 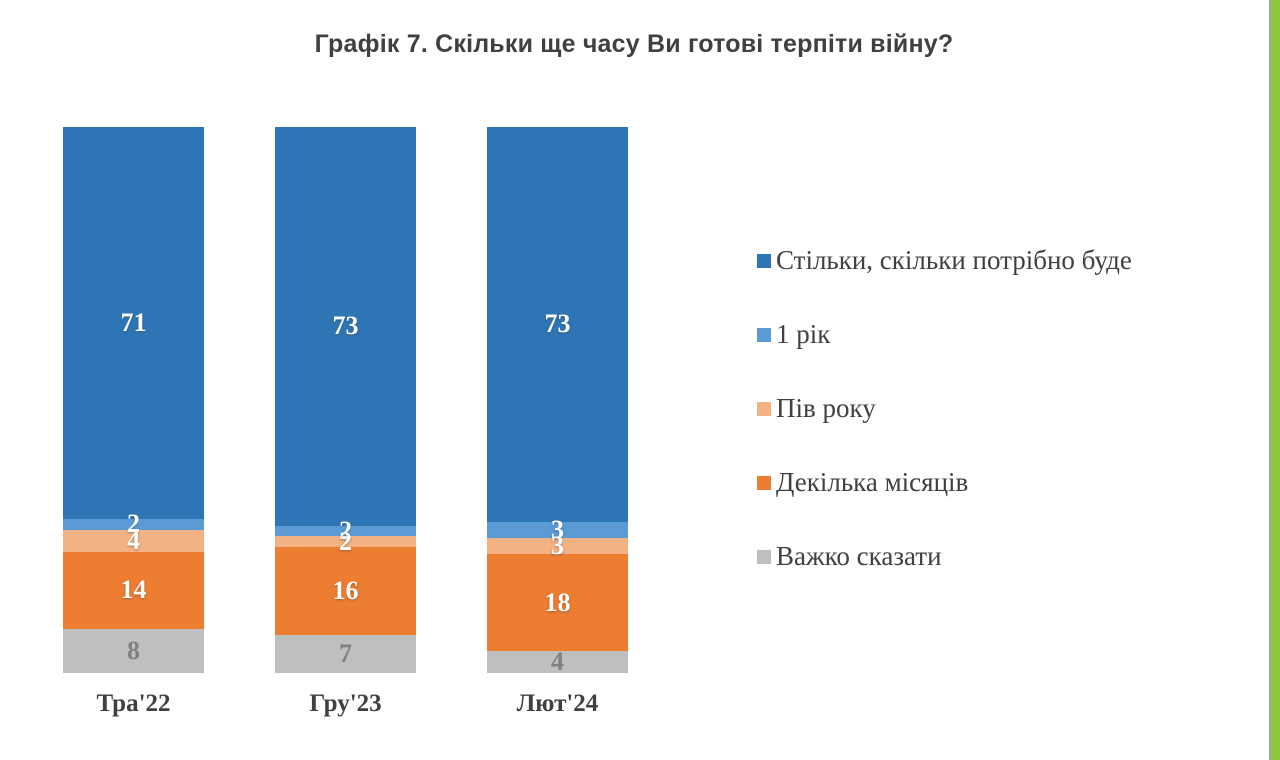 I want to click on bar-column: 73 3 3 18 4 Лют'24, so click(x=557, y=422).